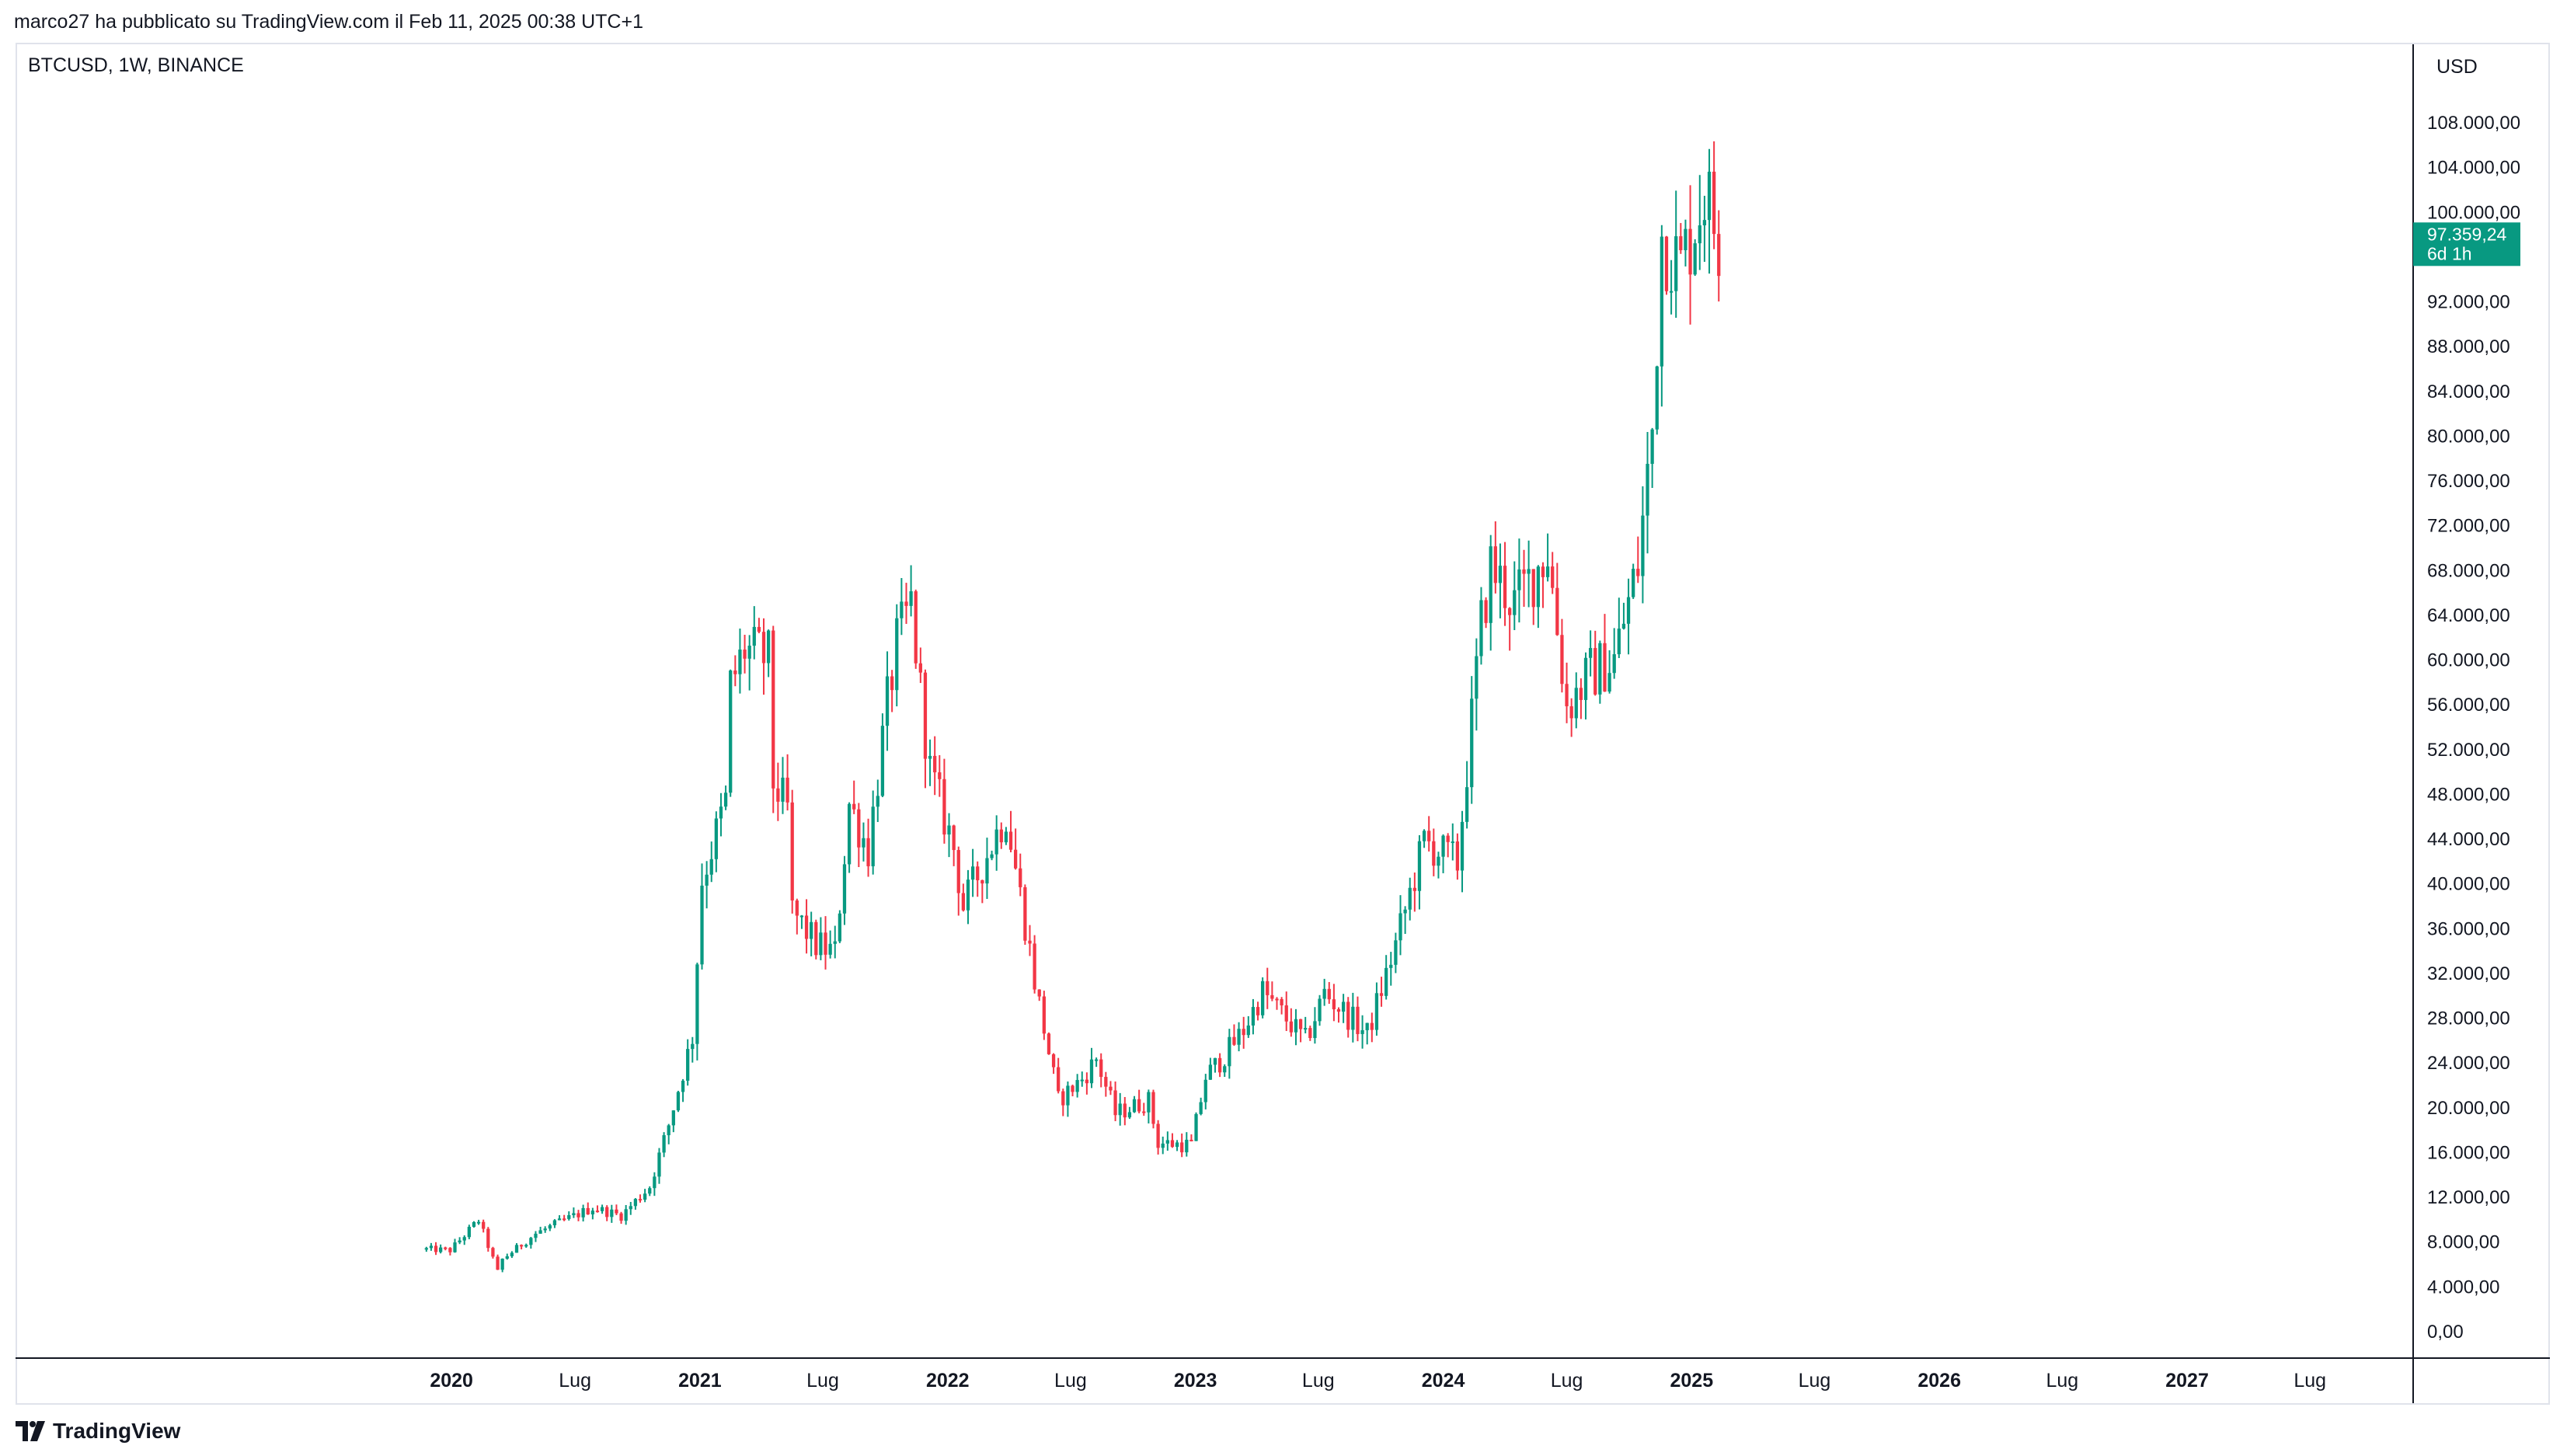  What do you see at coordinates (136, 65) in the screenshot?
I see `symbol-label: BTCUSD, 1W, BINANCE` at bounding box center [136, 65].